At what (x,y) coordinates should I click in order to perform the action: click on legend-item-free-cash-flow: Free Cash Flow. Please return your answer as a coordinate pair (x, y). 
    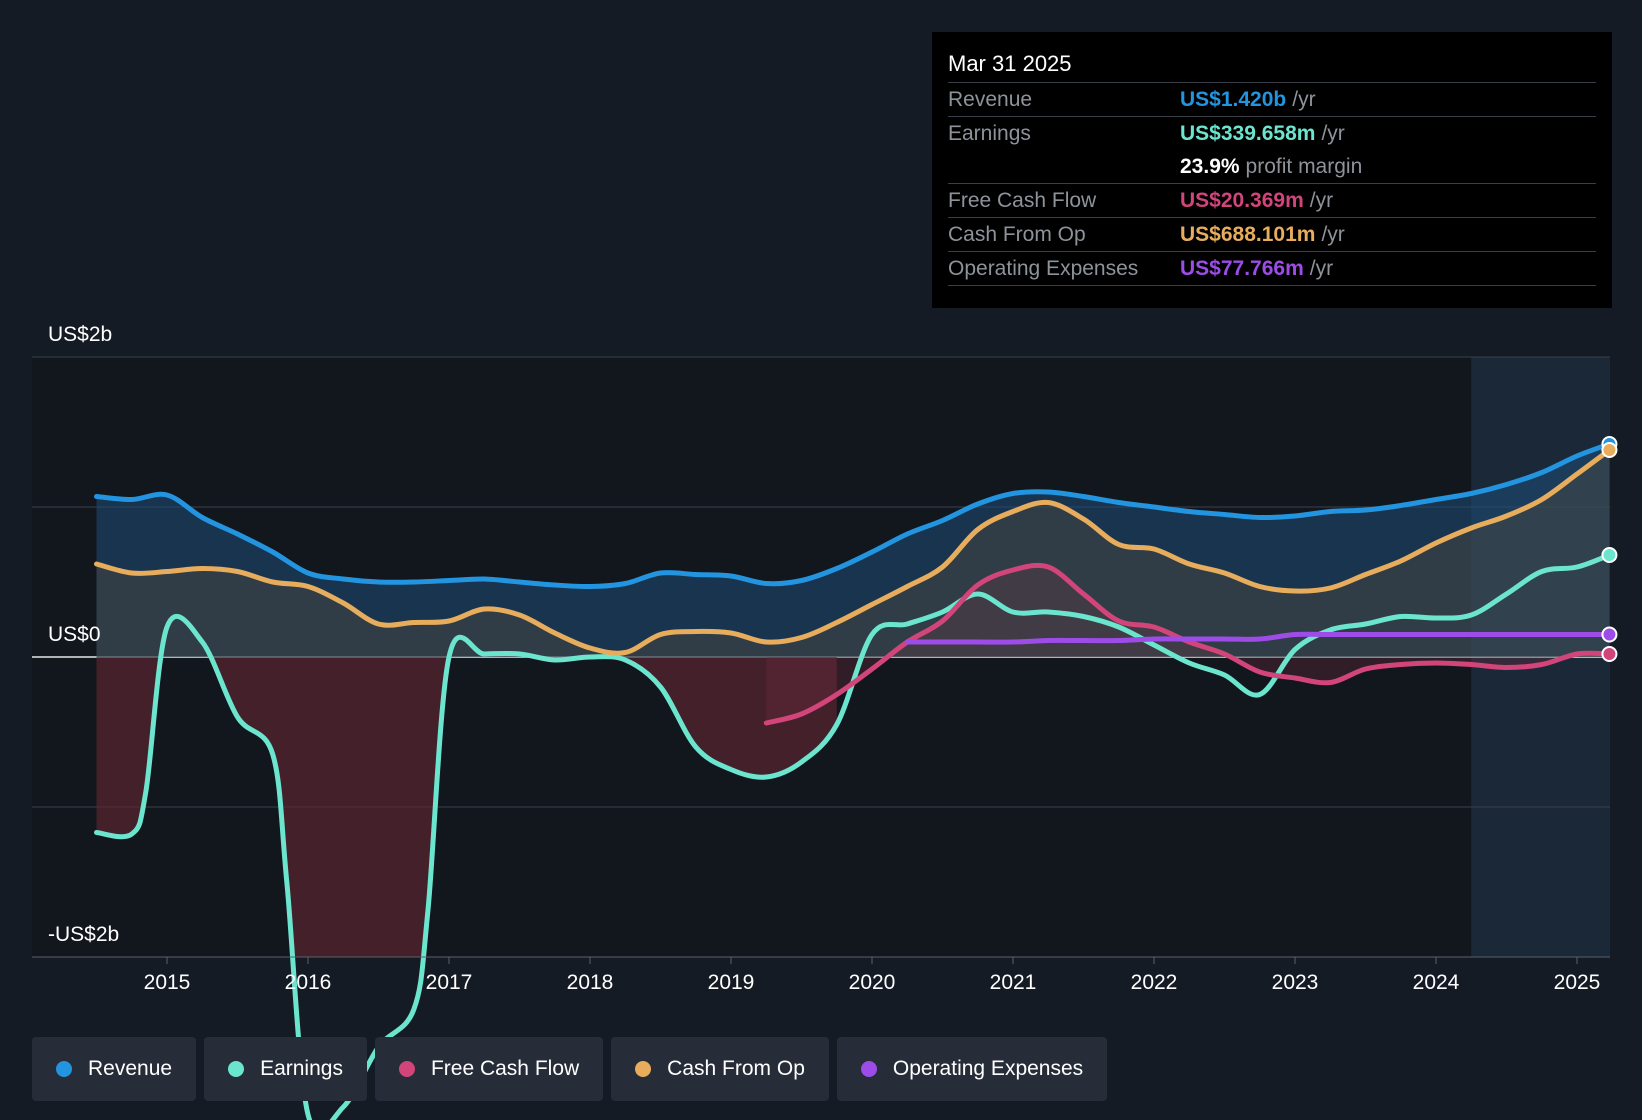
    Looking at the image, I should click on (489, 1069).